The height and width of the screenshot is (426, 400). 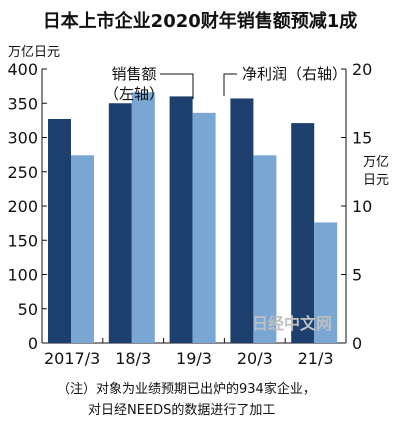 I want to click on left-axis-tick-label: 200, so click(x=22, y=206).